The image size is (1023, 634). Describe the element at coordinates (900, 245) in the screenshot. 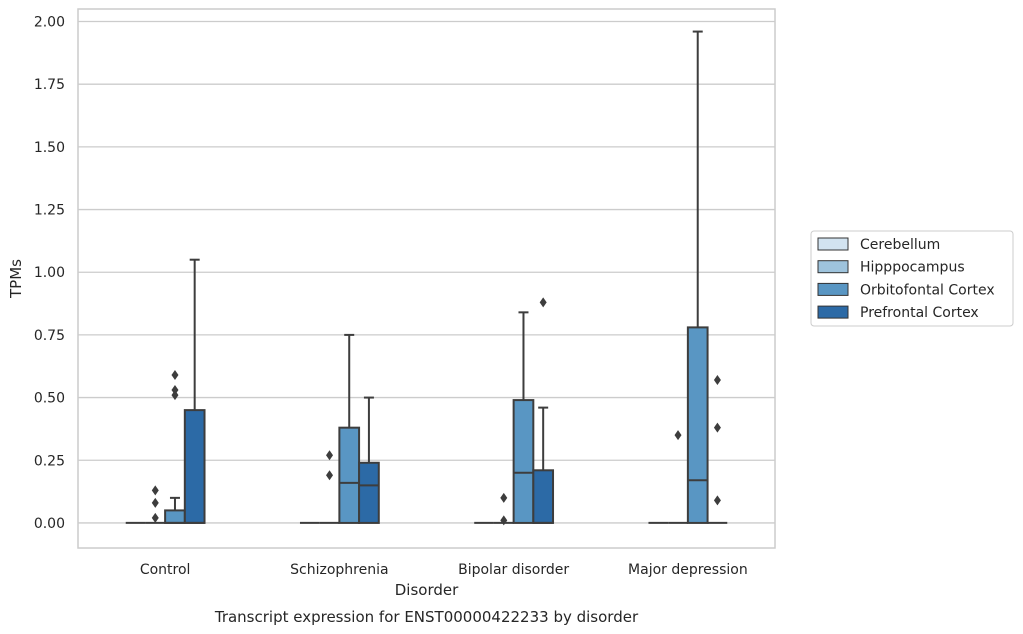

I see `legend-label-cerebellum: Cerebellum` at that location.